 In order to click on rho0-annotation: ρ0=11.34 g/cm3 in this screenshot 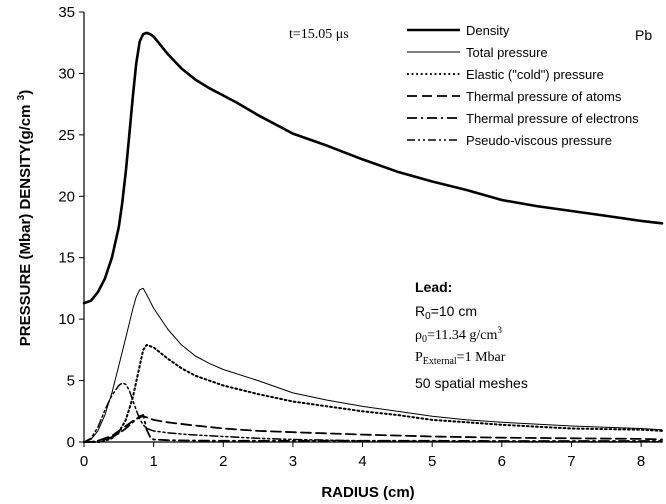, I will do `click(458, 335)`.